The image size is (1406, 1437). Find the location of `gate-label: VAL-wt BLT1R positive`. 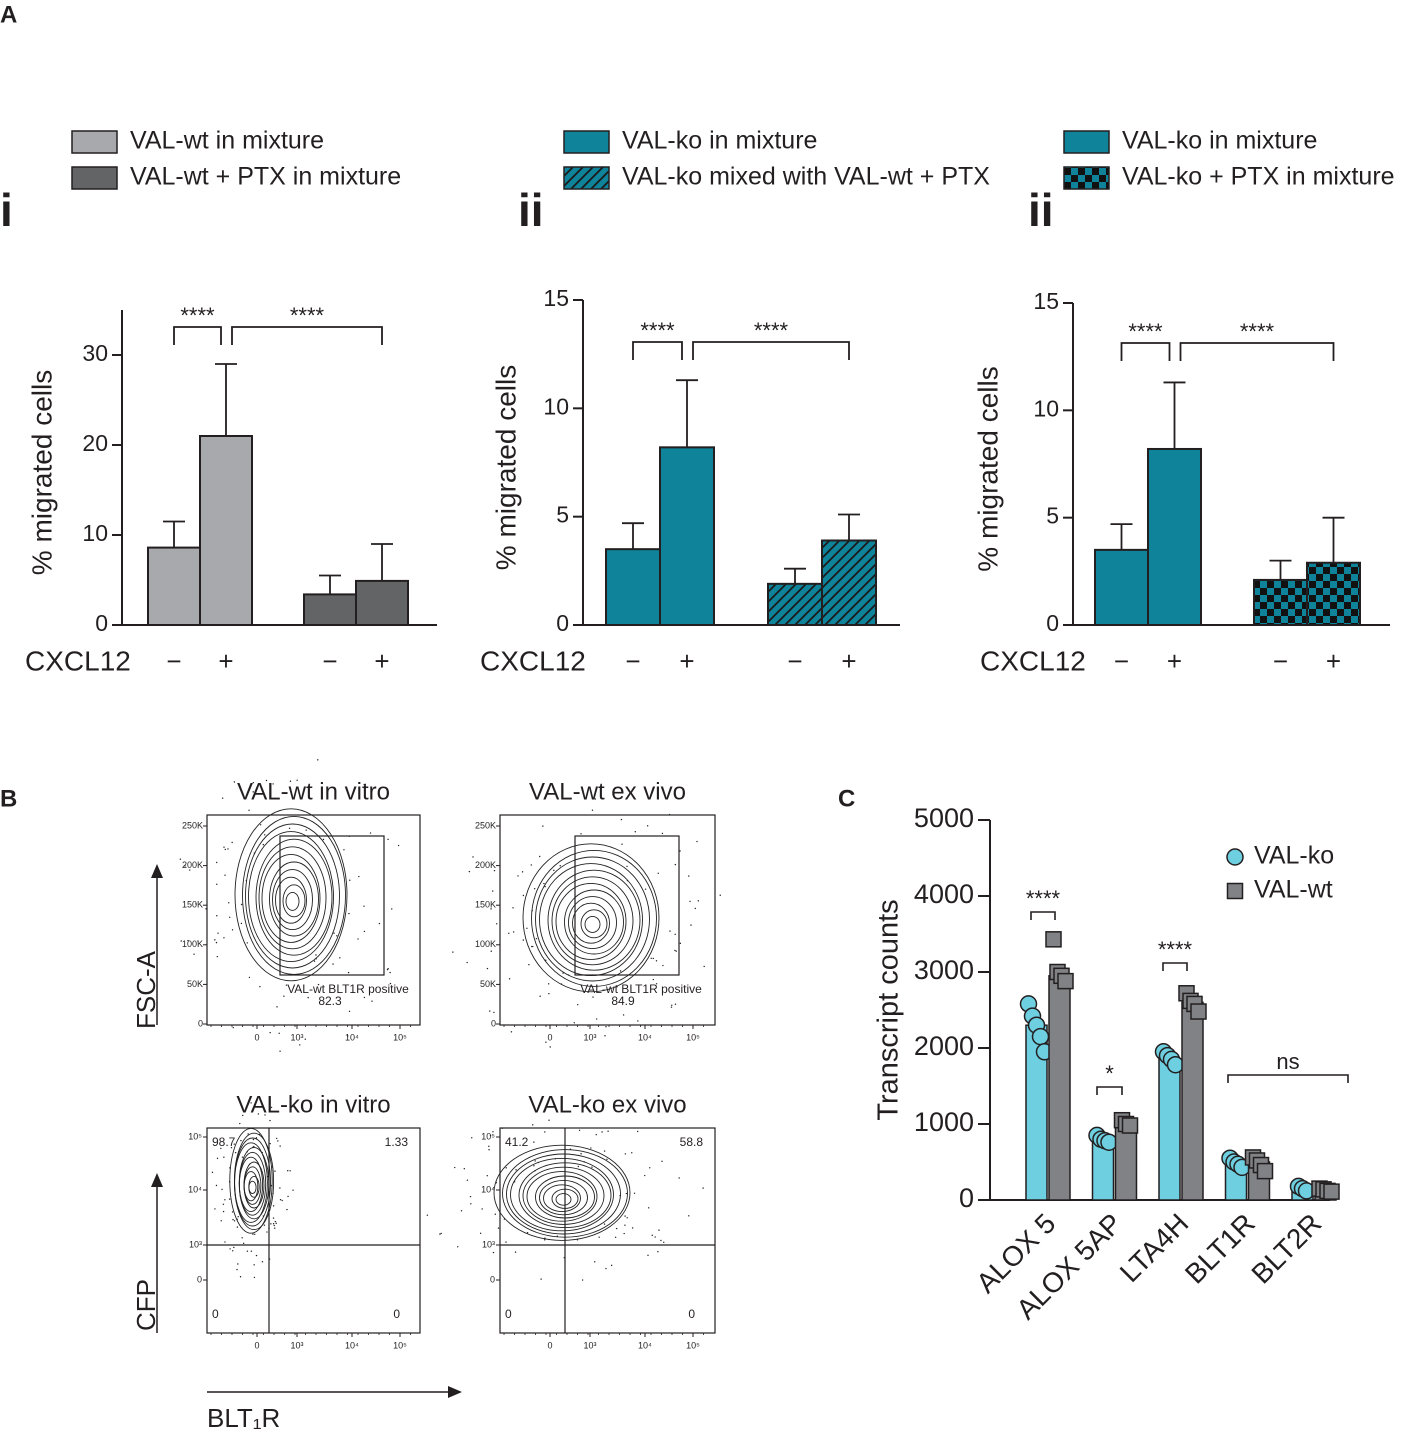

gate-label: VAL-wt BLT1R positive is located at coordinates (348, 989).